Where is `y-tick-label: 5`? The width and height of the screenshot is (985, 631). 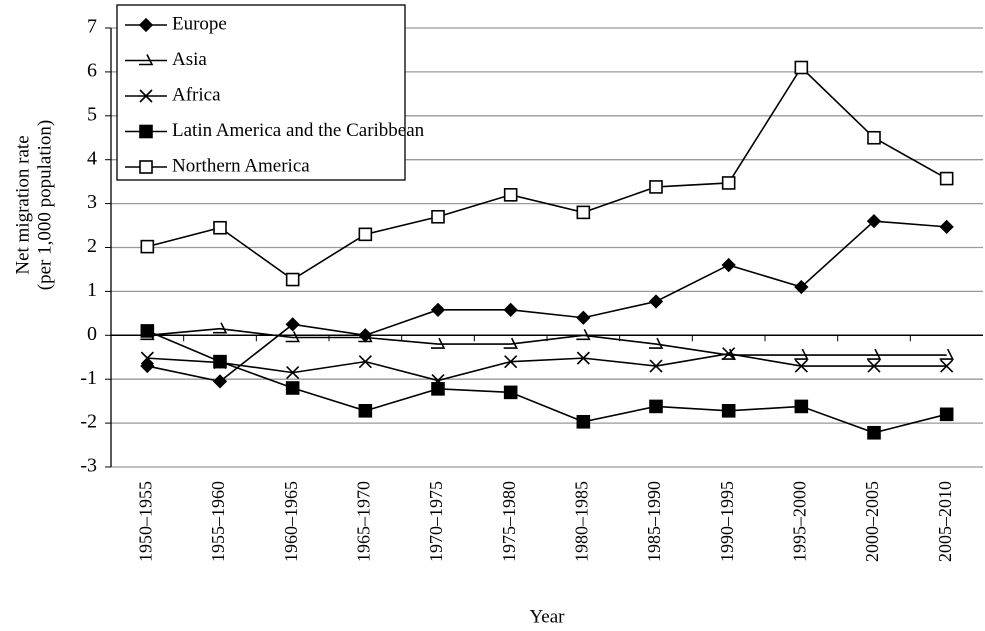 y-tick-label: 5 is located at coordinates (92, 114).